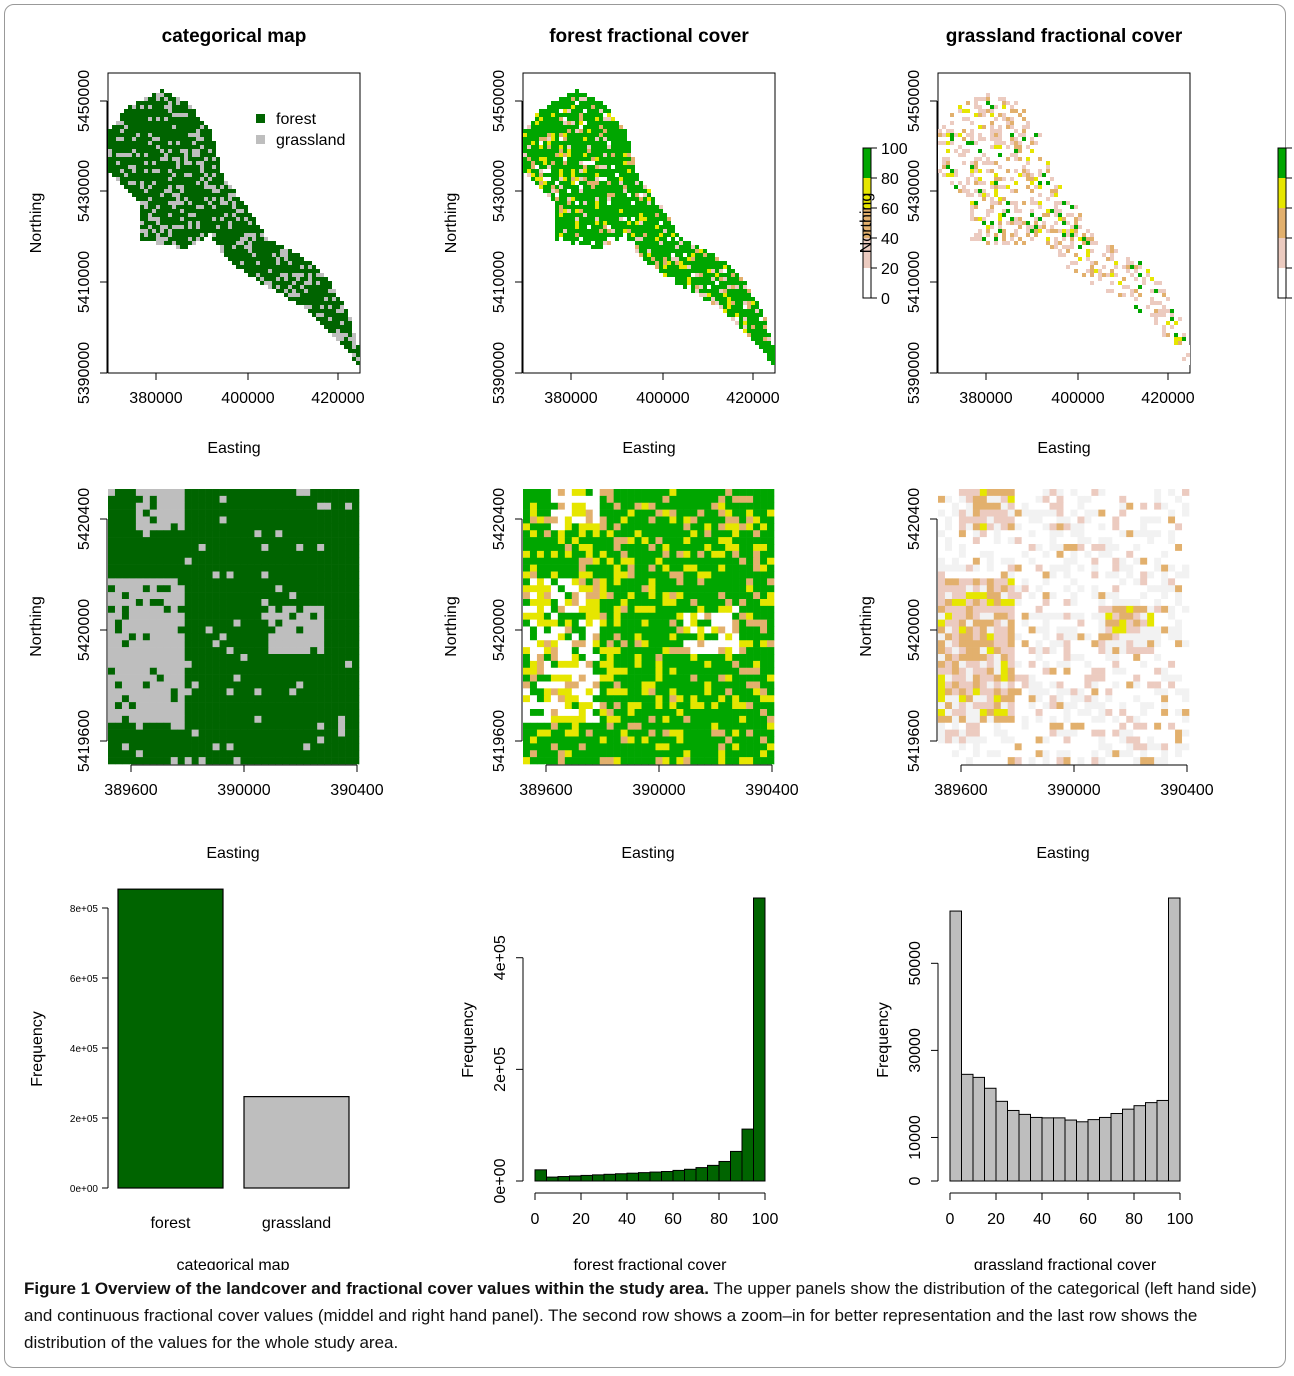  I want to click on hist-forest-x-tick-label: 20, so click(581, 1219).